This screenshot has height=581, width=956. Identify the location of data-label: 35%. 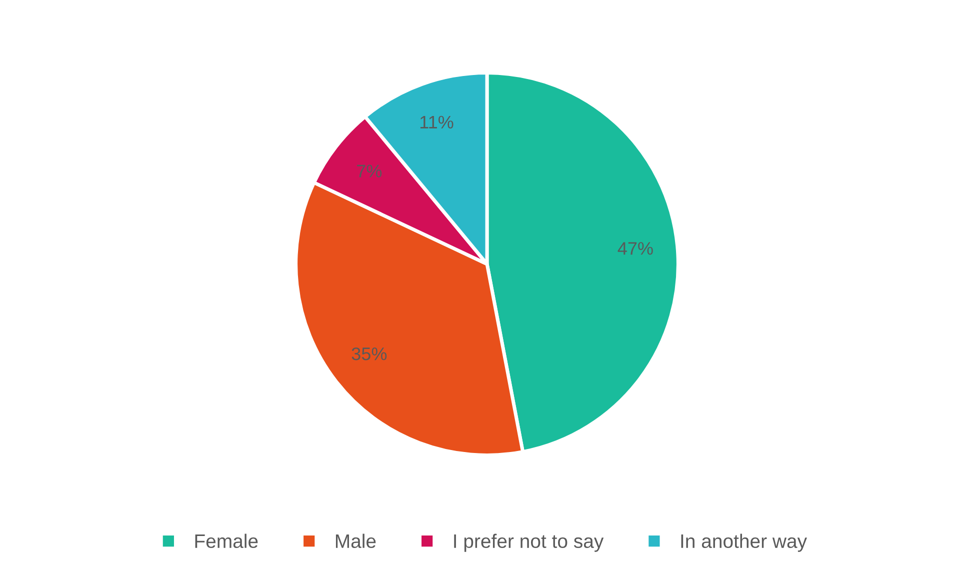
(369, 353).